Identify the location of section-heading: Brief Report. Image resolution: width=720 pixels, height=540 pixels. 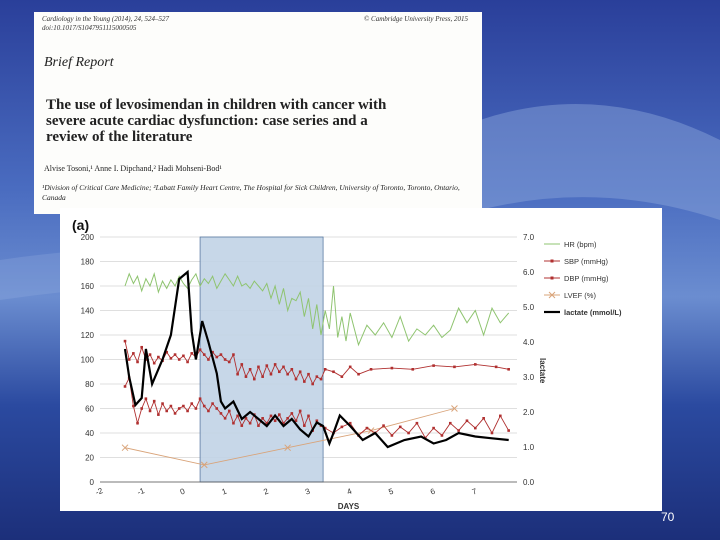
(79, 62).